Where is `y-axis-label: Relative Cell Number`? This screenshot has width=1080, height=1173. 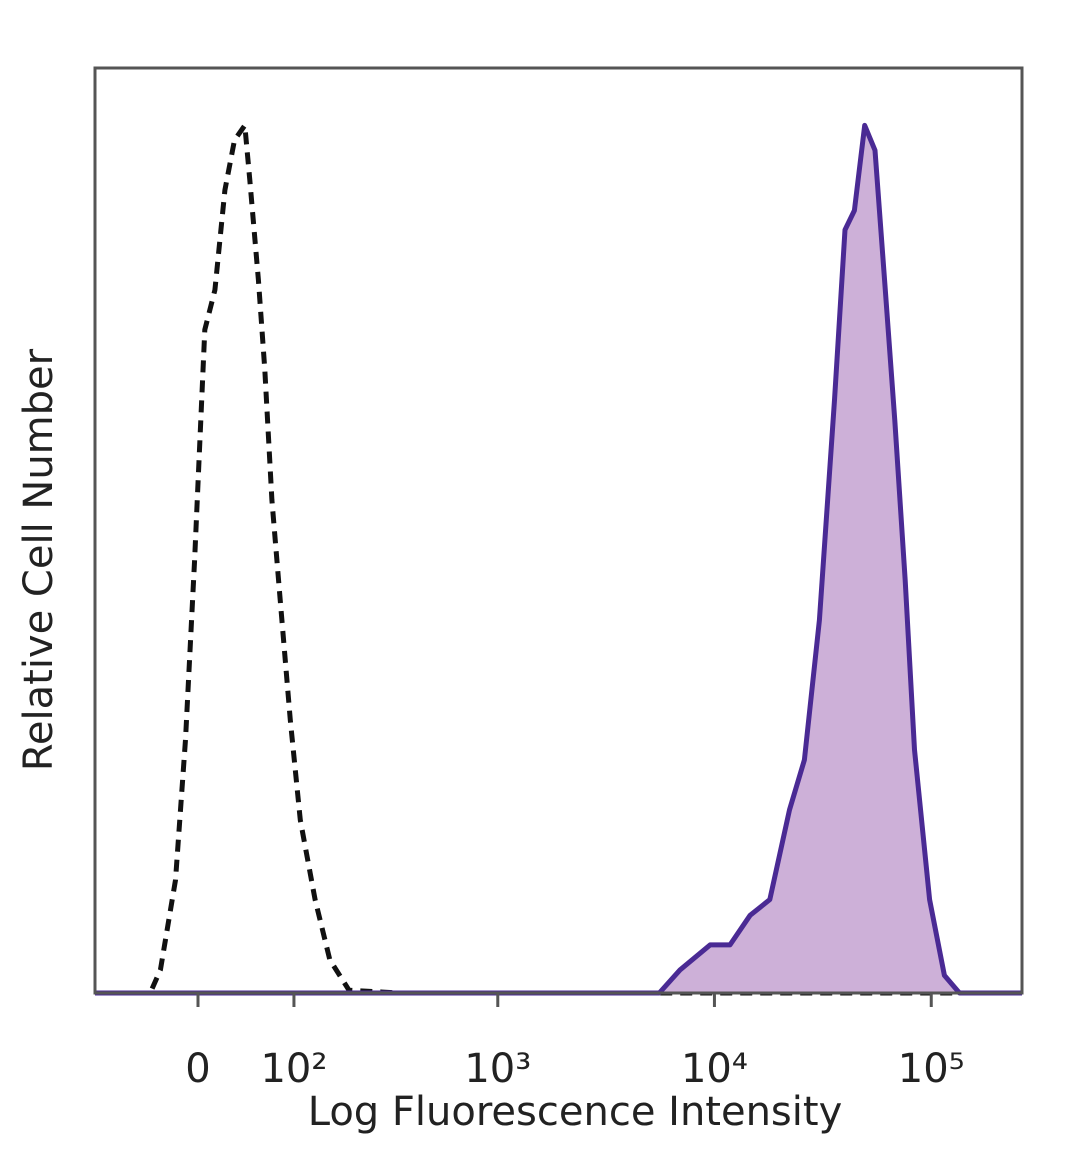 y-axis-label: Relative Cell Number is located at coordinates (39, 559).